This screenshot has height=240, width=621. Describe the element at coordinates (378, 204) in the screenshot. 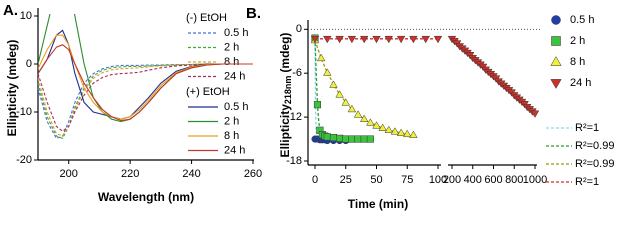

I see `x-axis-label: Time (min)` at that location.